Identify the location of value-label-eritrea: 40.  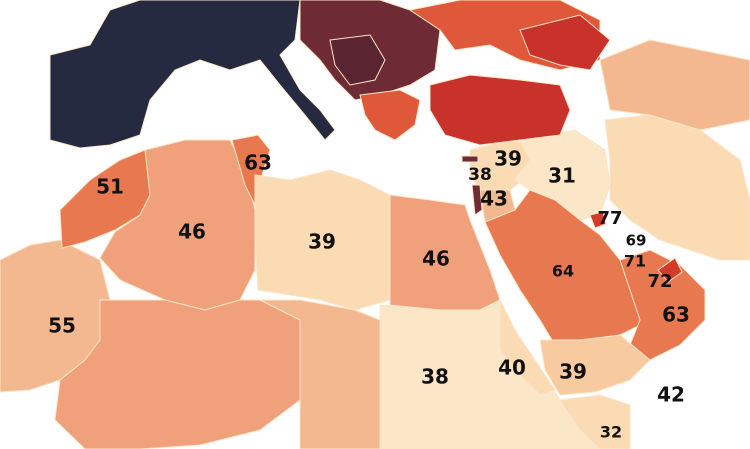
(512, 368).